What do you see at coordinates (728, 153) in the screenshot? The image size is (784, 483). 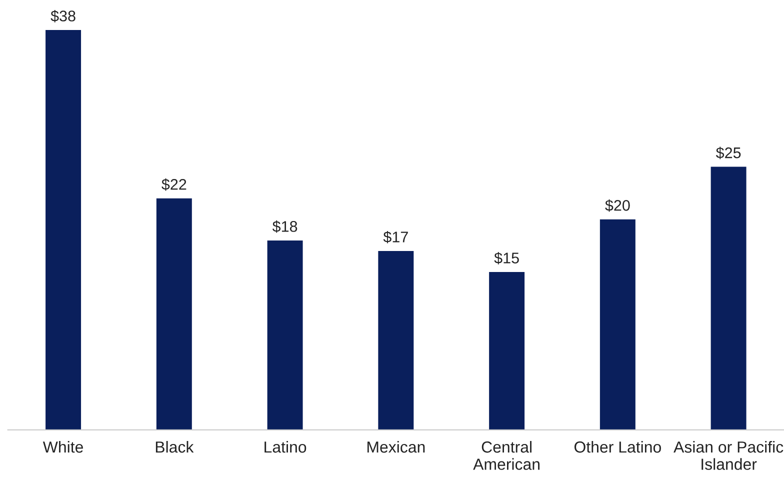 I see `data-label: $25` at bounding box center [728, 153].